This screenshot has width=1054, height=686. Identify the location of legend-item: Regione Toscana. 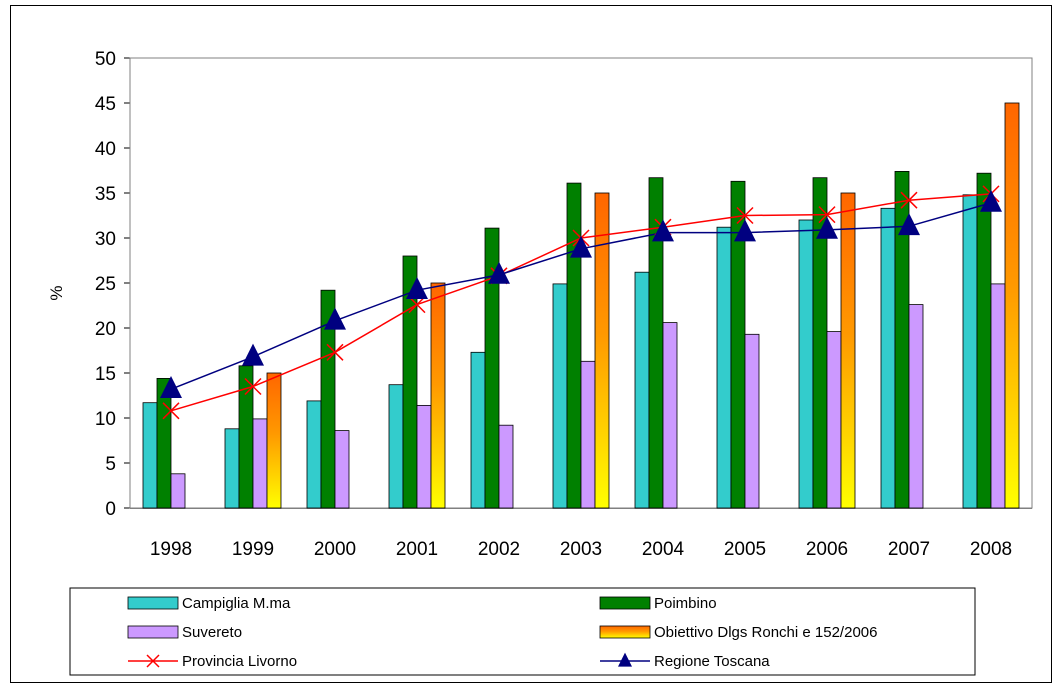
(685, 661).